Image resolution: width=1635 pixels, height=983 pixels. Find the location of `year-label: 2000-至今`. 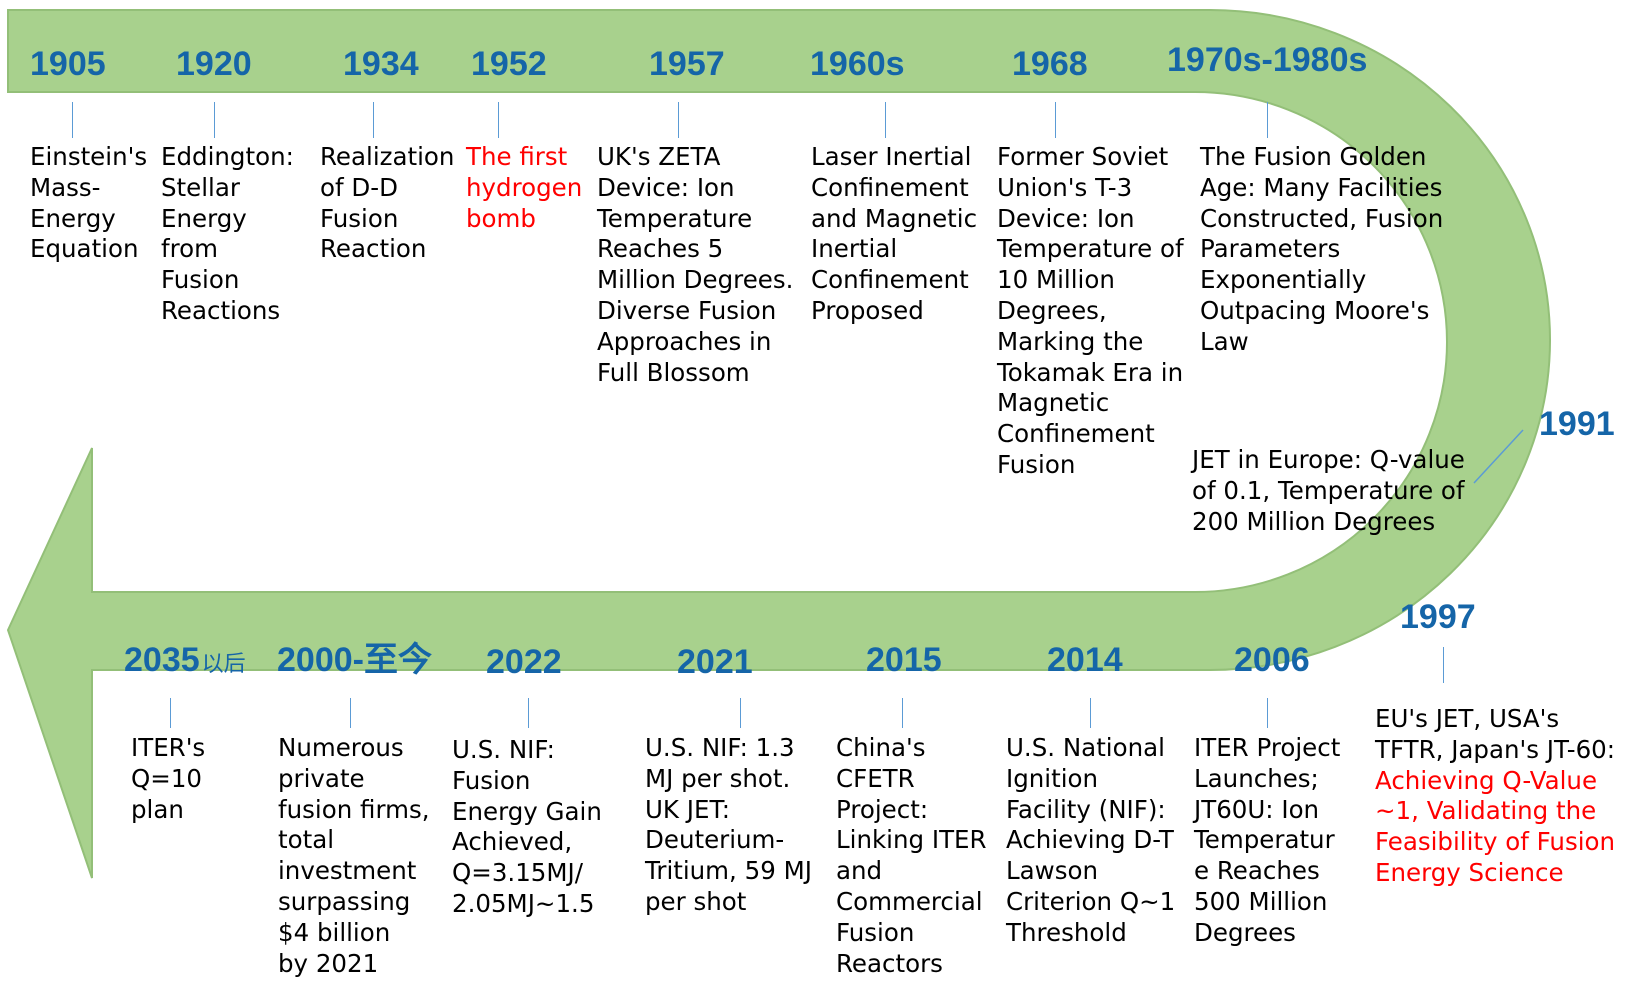

year-label: 2000-至今 is located at coordinates (354, 660).